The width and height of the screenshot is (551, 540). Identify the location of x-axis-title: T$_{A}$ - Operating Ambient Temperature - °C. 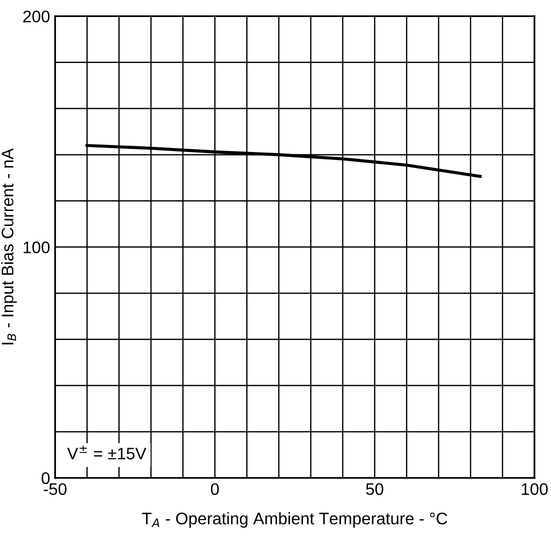
(295, 520).